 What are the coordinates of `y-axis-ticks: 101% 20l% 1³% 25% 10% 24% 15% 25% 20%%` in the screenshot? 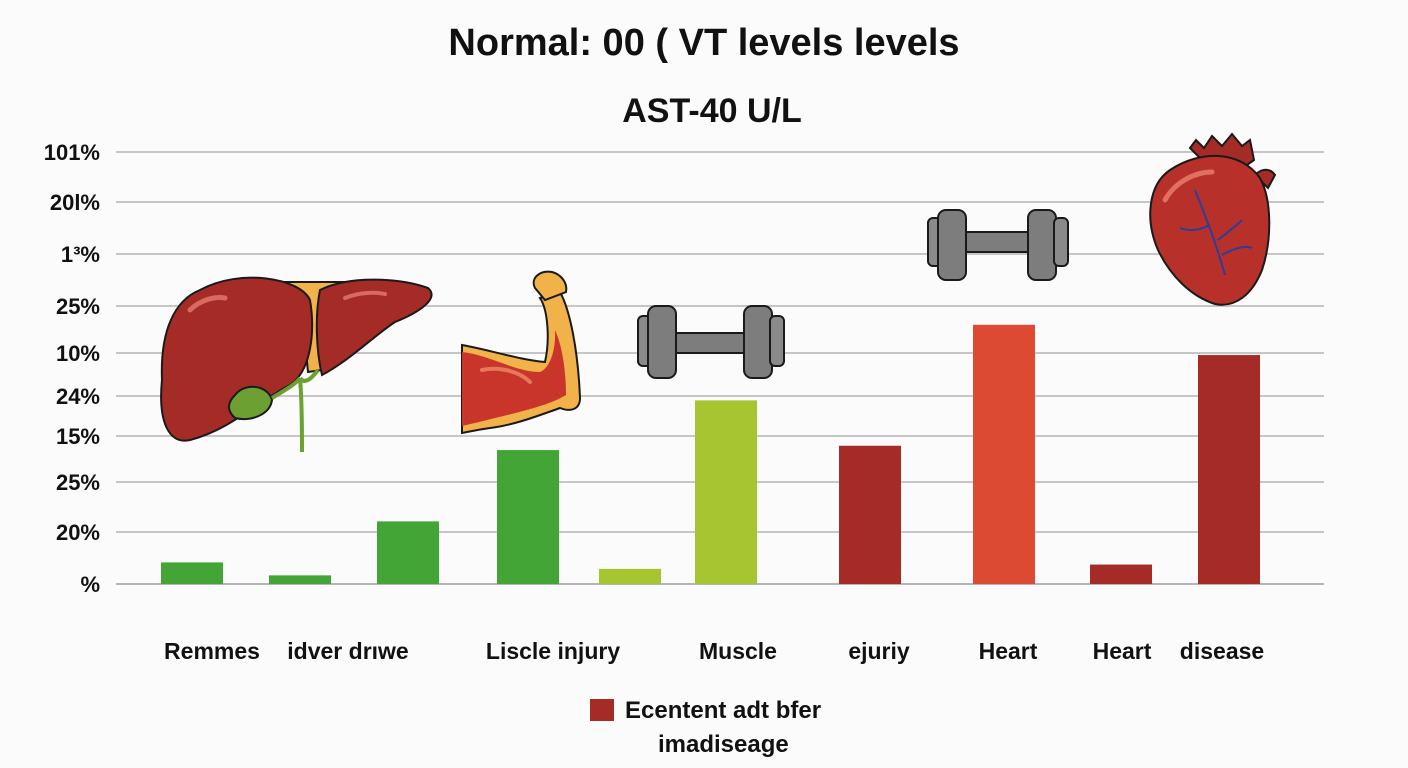 It's located at (72, 368).